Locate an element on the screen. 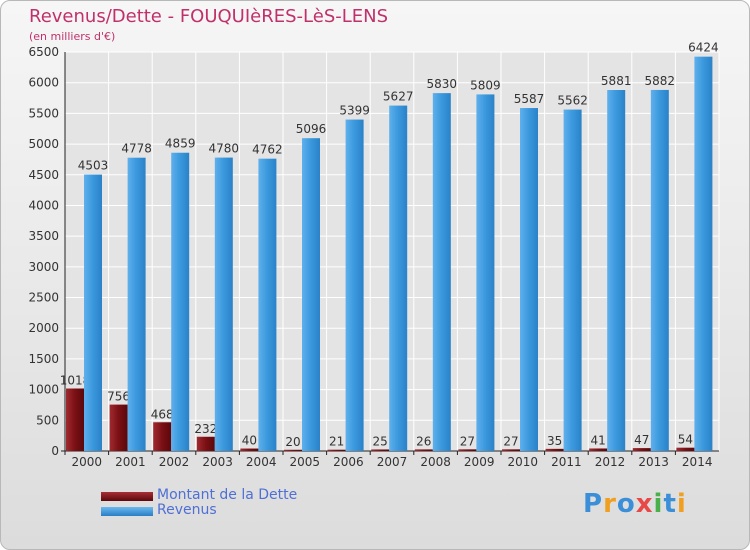 Image resolution: width=750 pixels, height=550 pixels. x-tick-label: 2006 is located at coordinates (348, 462).